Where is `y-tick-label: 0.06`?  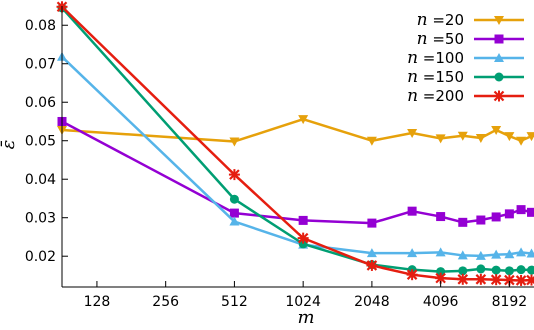
y-tick-label: 0.06 is located at coordinates (40, 103).